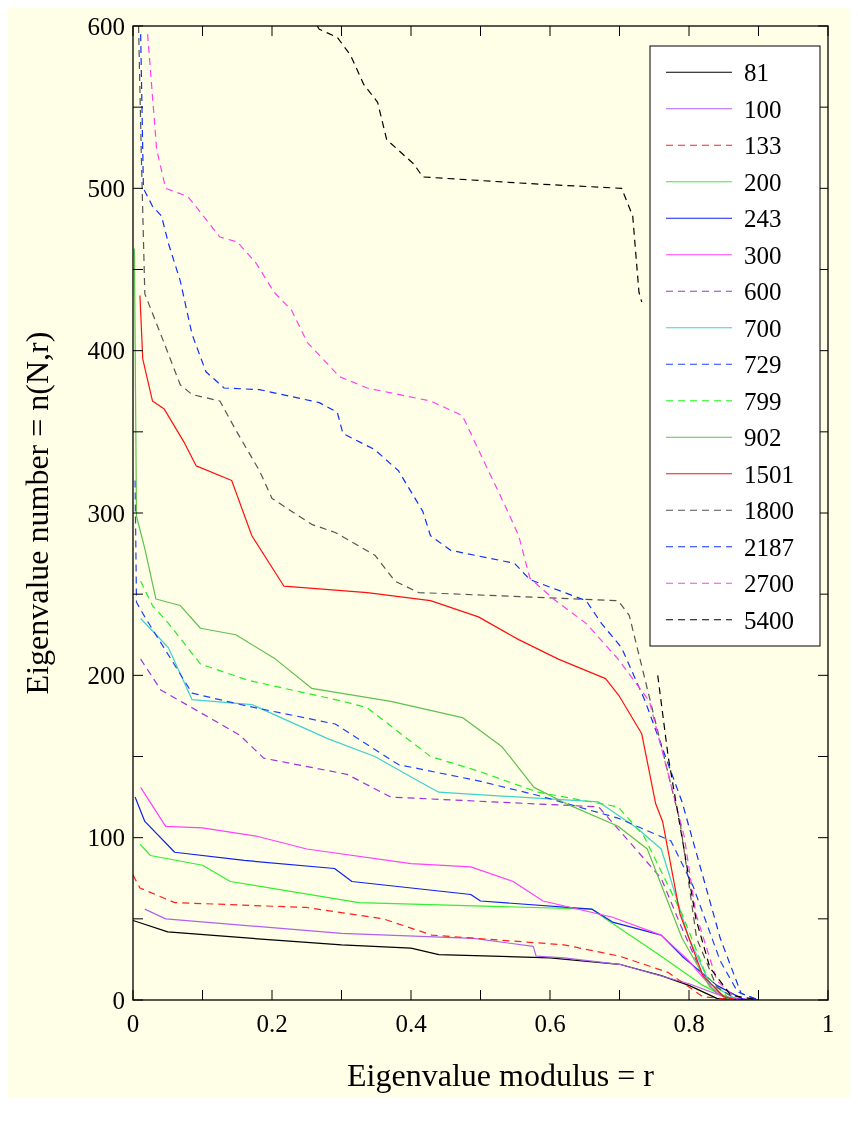 Image resolution: width=858 pixels, height=1122 pixels. I want to click on y-tick-label: 200, so click(106, 676).